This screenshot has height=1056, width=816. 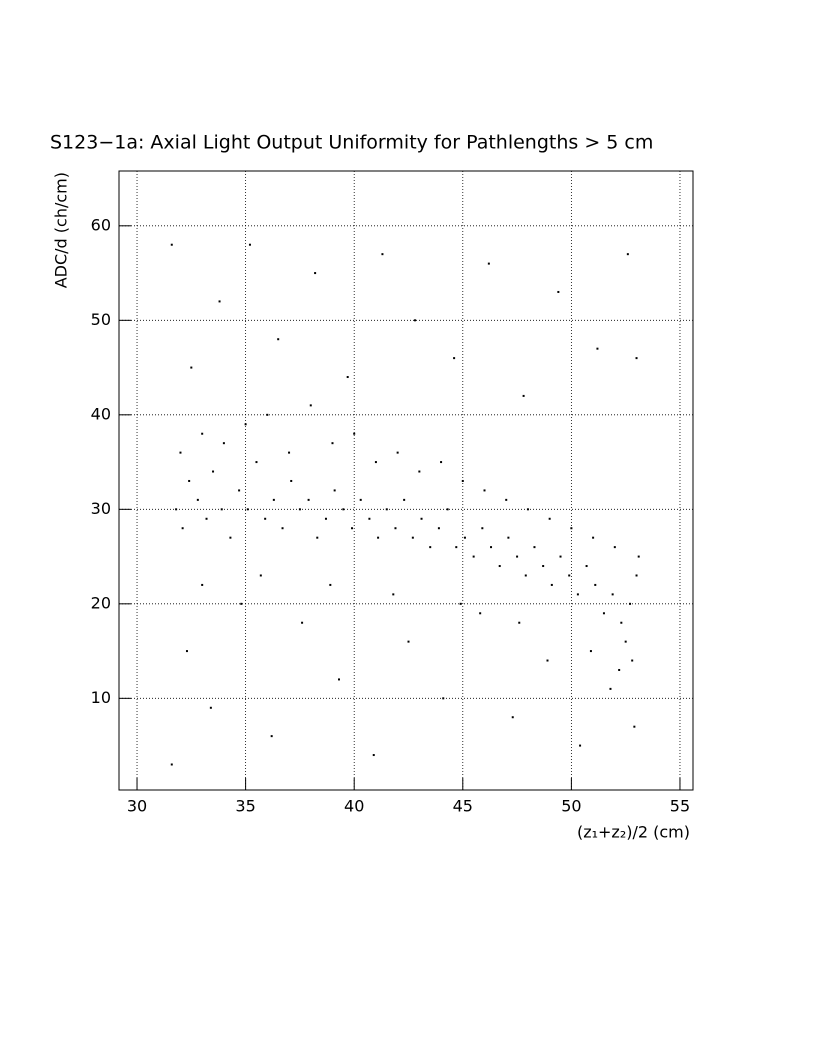 What do you see at coordinates (633, 832) in the screenshot?
I see `x-axis-label: (z₁+z₂)/2 (cm)` at bounding box center [633, 832].